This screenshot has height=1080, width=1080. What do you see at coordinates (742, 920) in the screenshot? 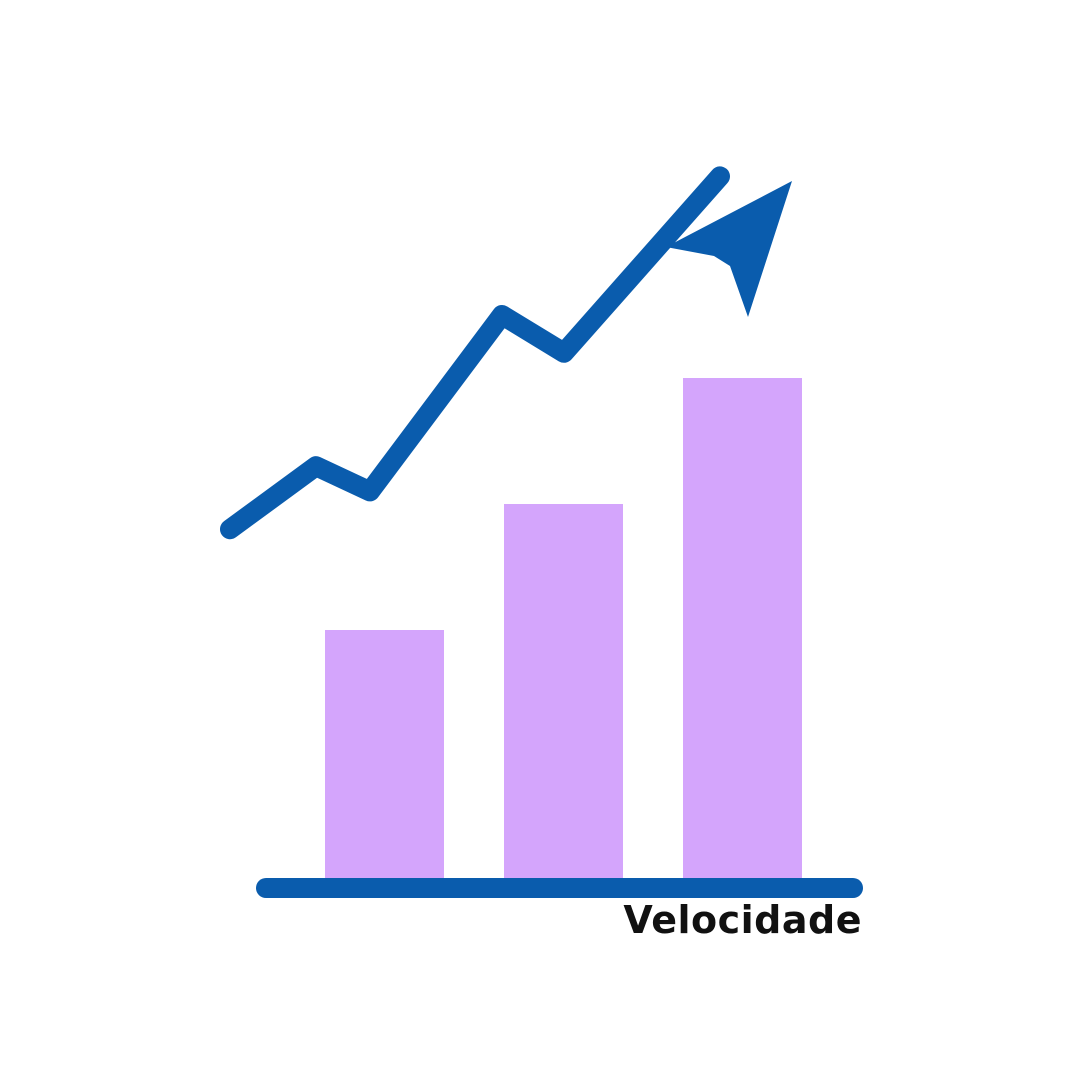
I see `x-axis-label: Velocidade` at bounding box center [742, 920].